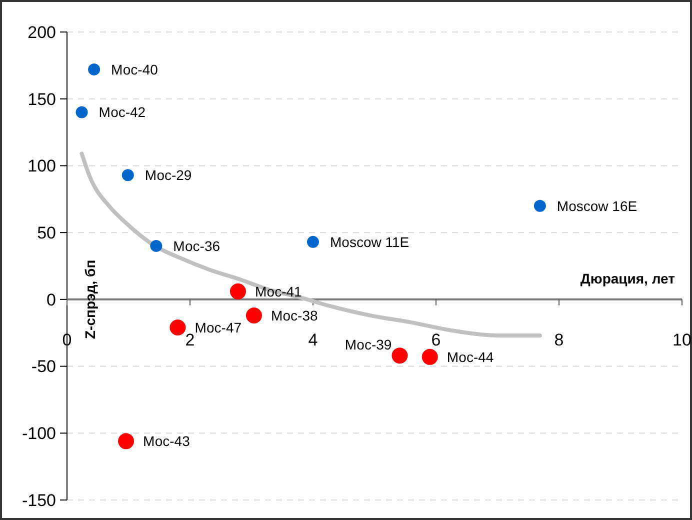 The height and width of the screenshot is (520, 692). What do you see at coordinates (470, 356) in the screenshot?
I see `annotation: Мос-44` at bounding box center [470, 356].